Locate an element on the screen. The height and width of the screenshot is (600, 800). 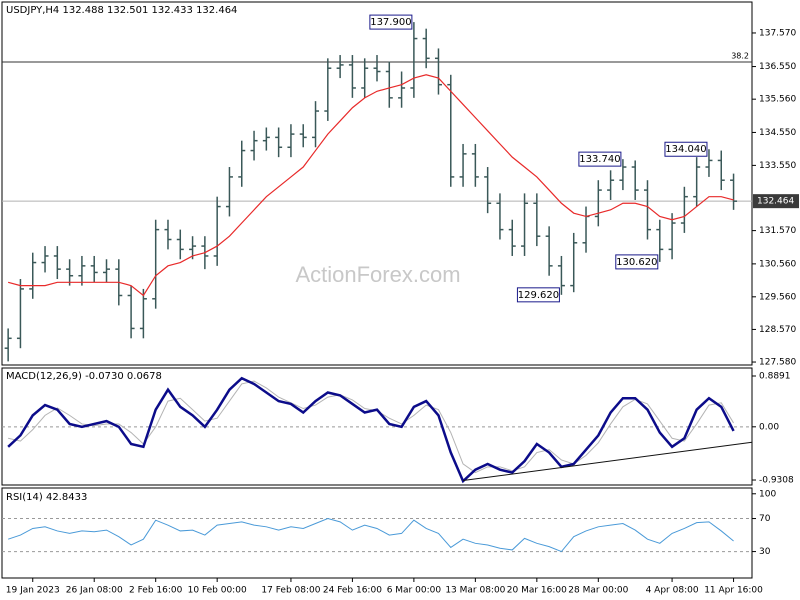
rsi-title: RSI(14) 42.8433 is located at coordinates (46, 497).